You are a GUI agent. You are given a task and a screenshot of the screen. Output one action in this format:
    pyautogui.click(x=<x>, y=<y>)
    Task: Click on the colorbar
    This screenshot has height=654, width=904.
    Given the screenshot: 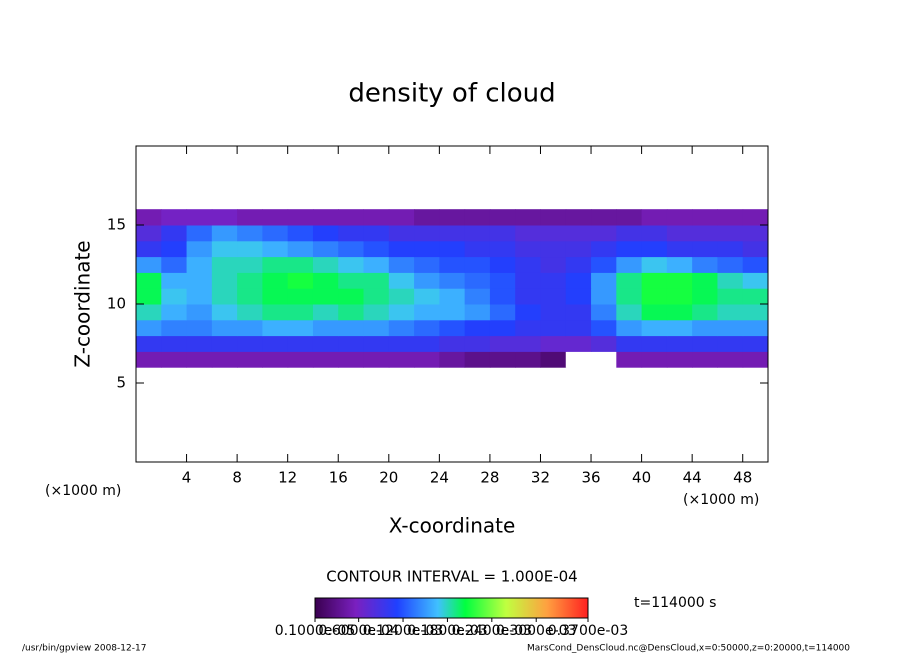 What is the action you would take?
    pyautogui.click(x=451, y=608)
    